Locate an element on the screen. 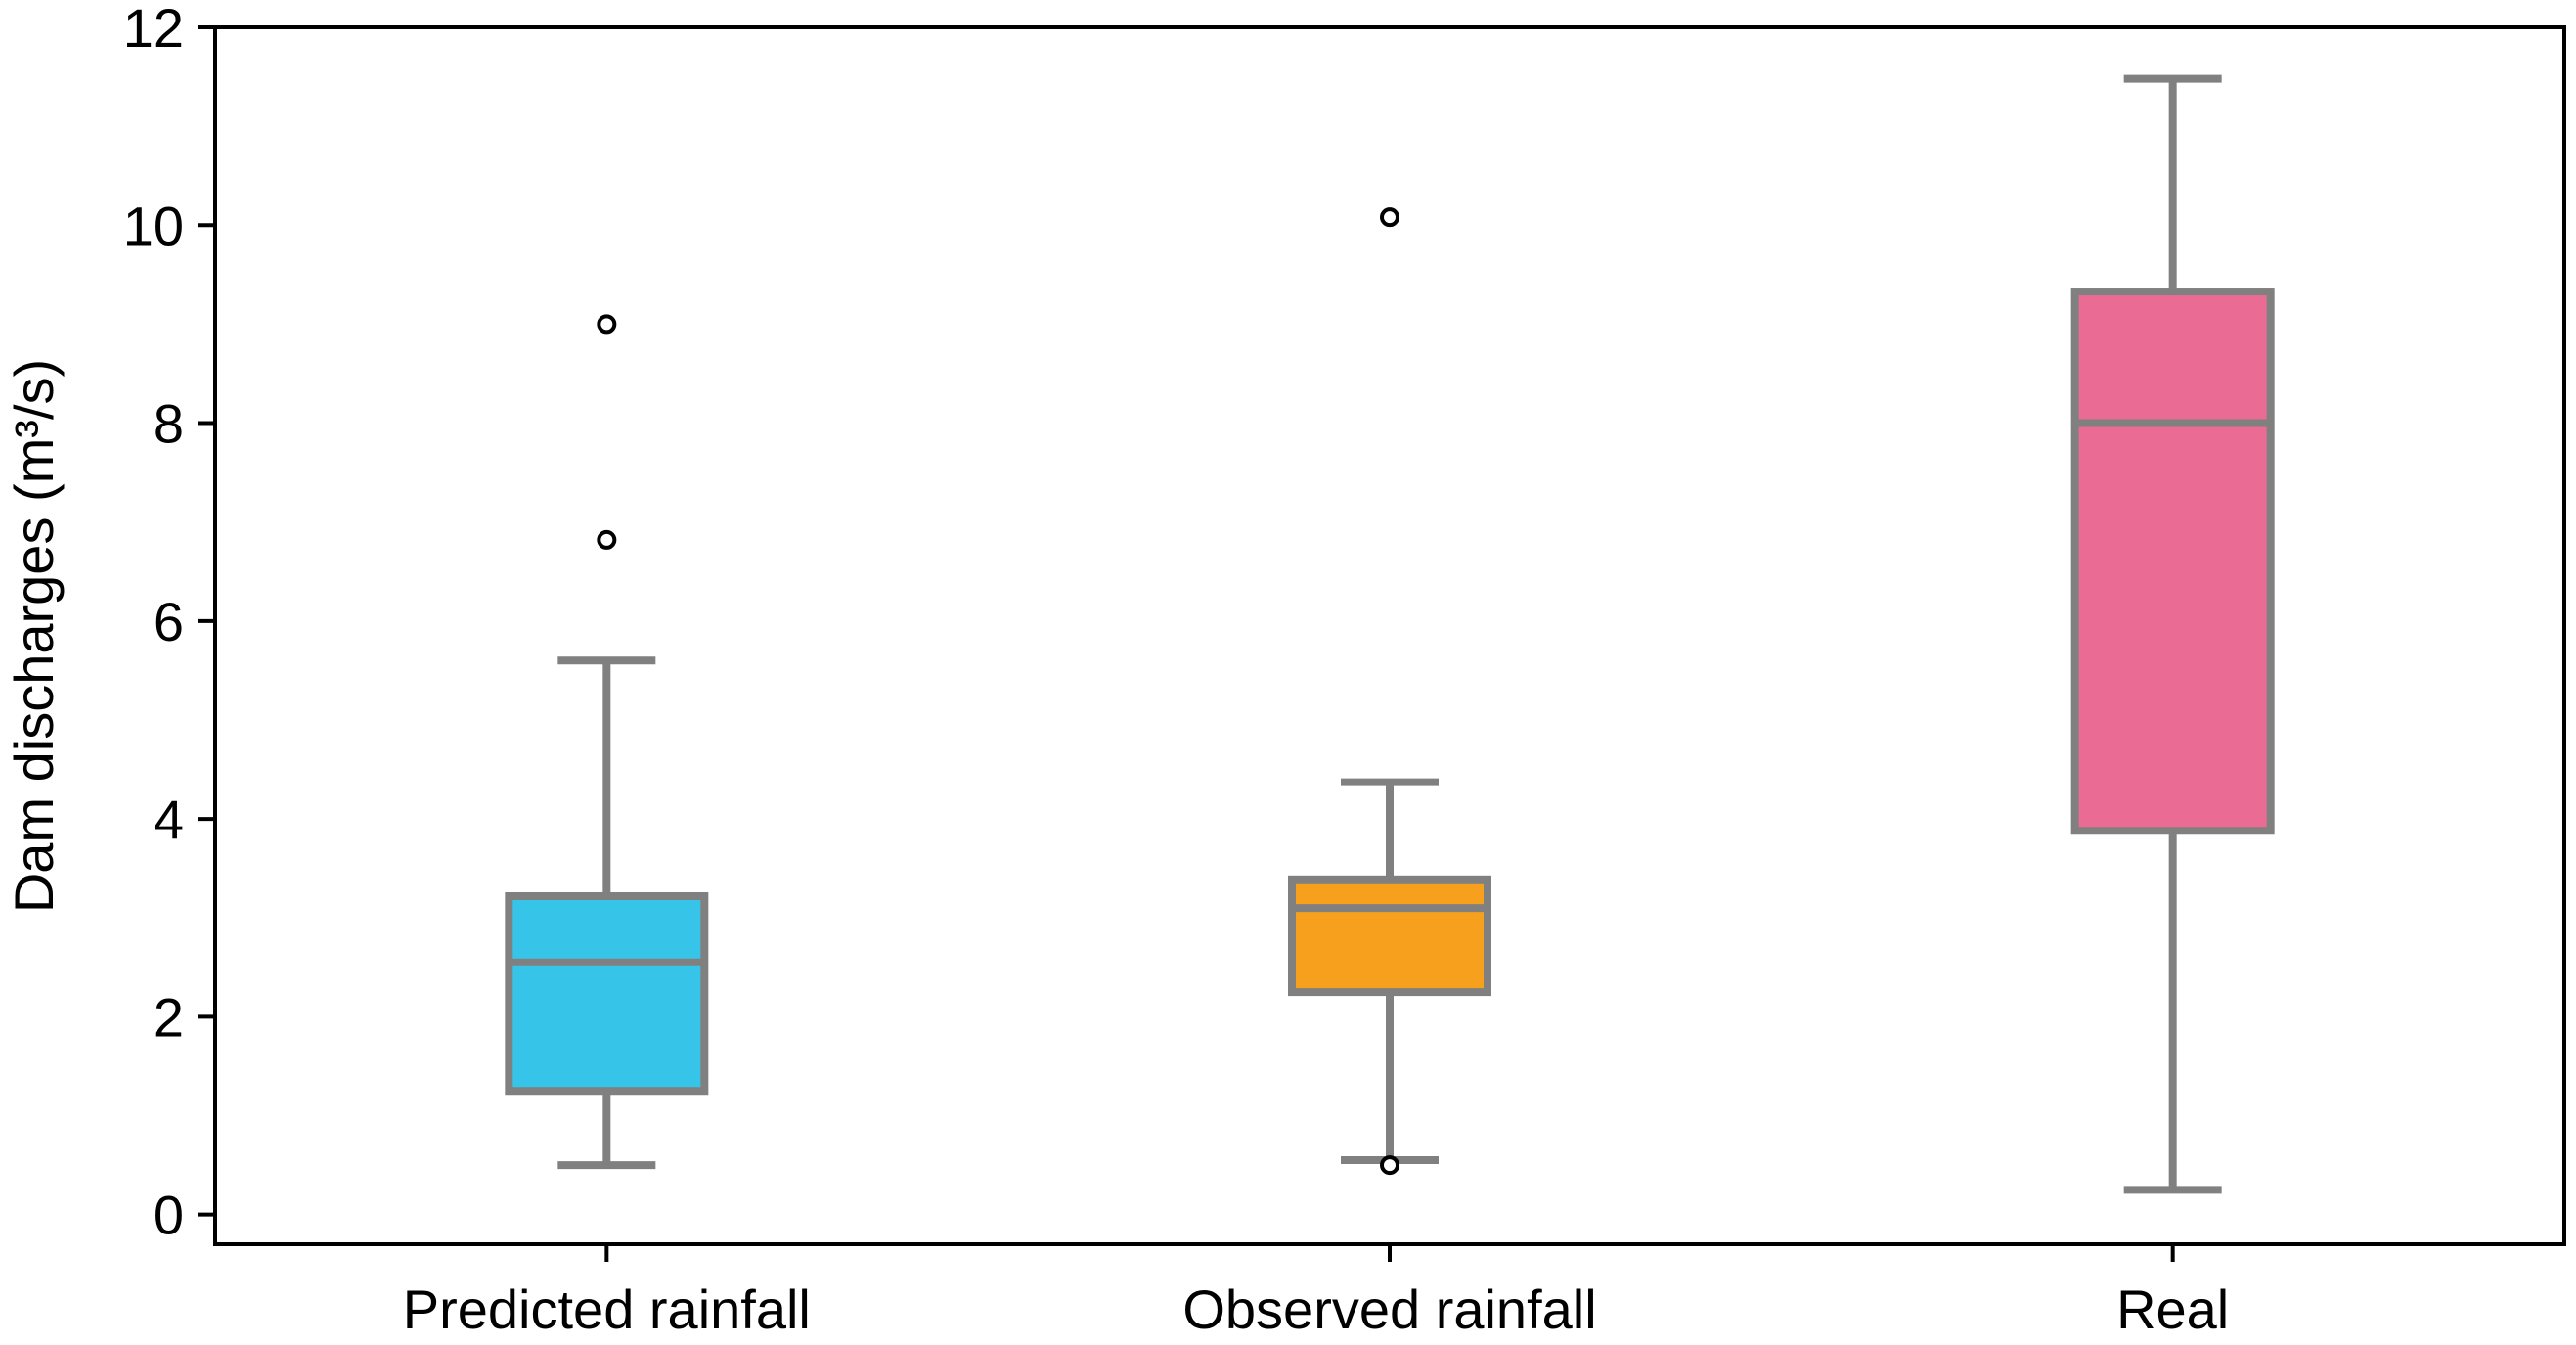 The height and width of the screenshot is (1345, 2576). y-axis: 0 2 4 6 8 10 12 is located at coordinates (169, 623).